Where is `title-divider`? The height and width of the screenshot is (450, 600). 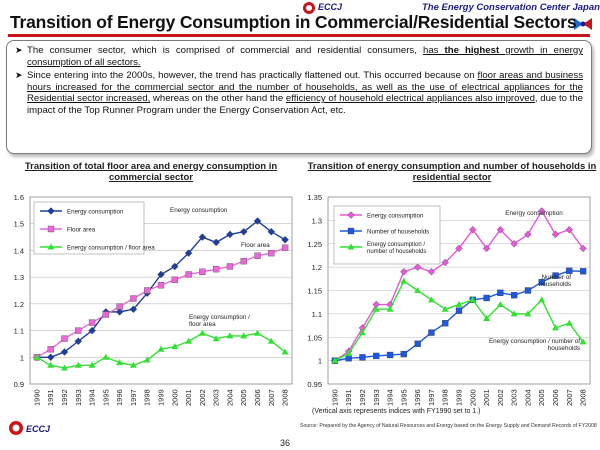
title-divider is located at coordinates (299, 35).